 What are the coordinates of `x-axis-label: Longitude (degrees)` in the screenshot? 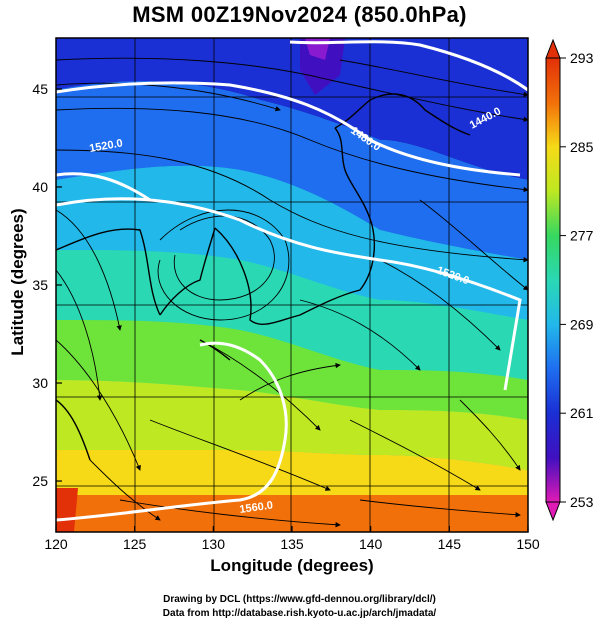 It's located at (292, 565).